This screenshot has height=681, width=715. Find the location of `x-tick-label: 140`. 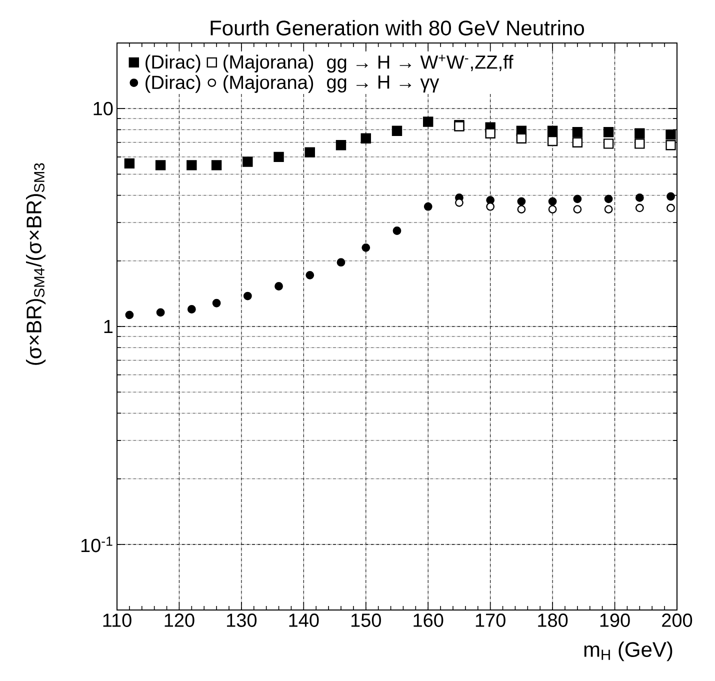

x-tick-label: 140 is located at coordinates (304, 620).